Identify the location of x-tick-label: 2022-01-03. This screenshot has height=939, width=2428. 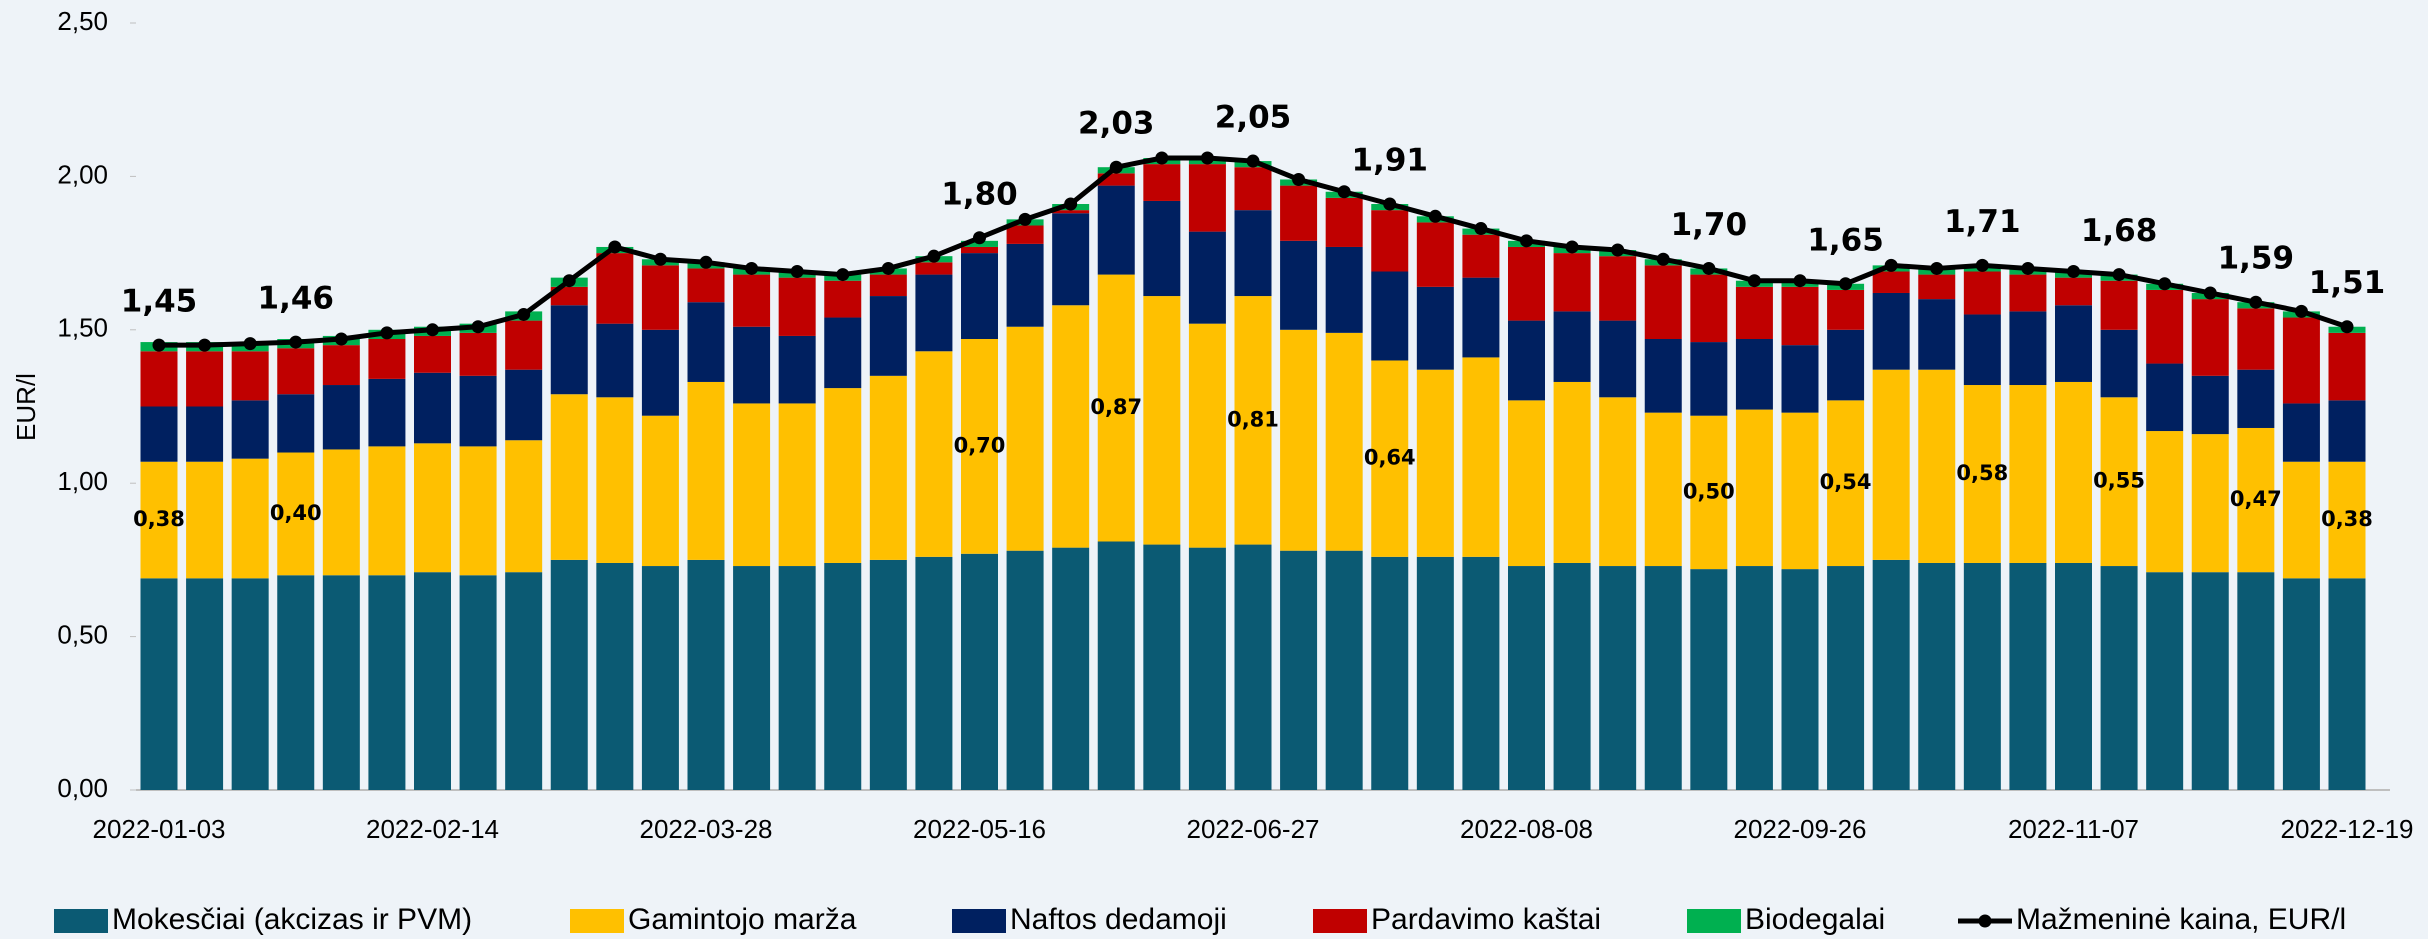
(159, 829).